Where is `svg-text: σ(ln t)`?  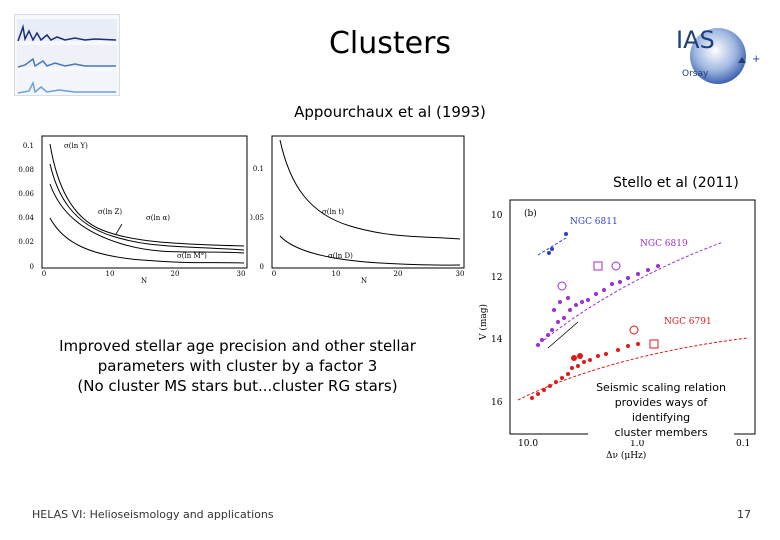
svg-text: σ(ln t) is located at coordinates (333, 212).